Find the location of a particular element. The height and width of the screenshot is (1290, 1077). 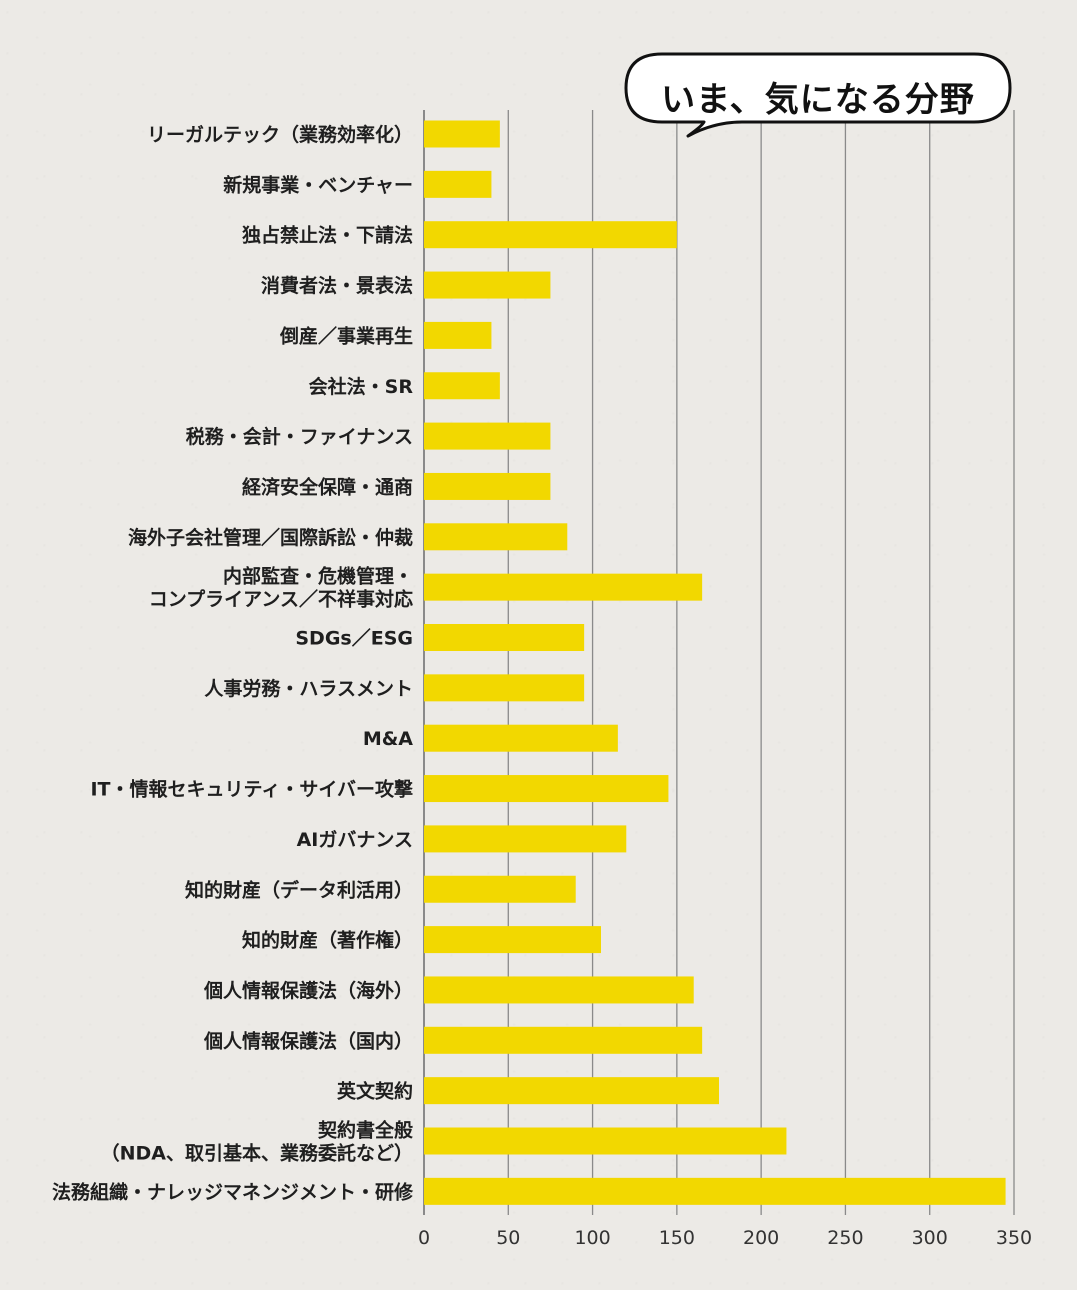

category-label: 独占禁止法・下請法 is located at coordinates (327, 235).